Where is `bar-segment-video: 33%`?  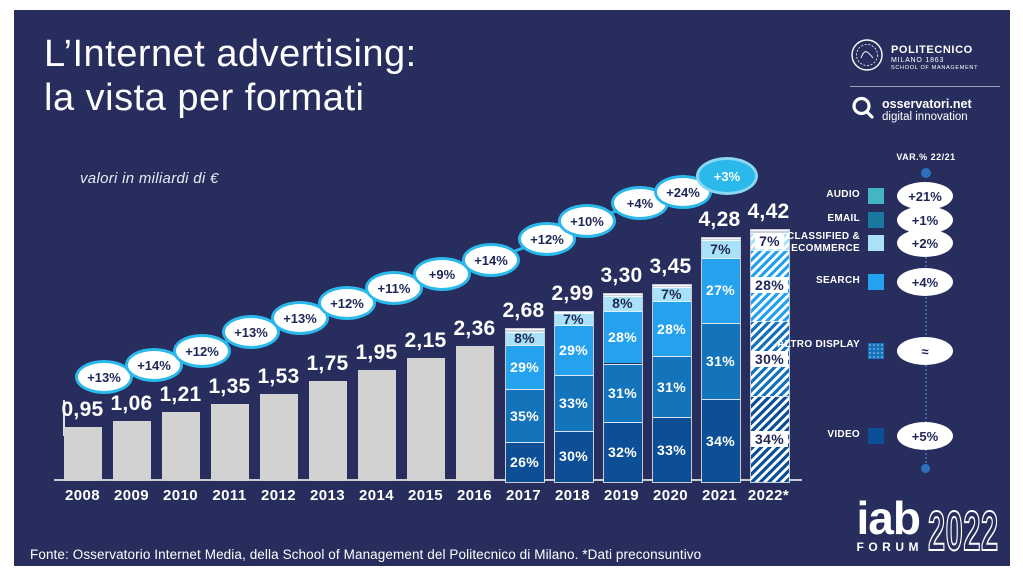
bar-segment-video: 33% is located at coordinates (671, 449).